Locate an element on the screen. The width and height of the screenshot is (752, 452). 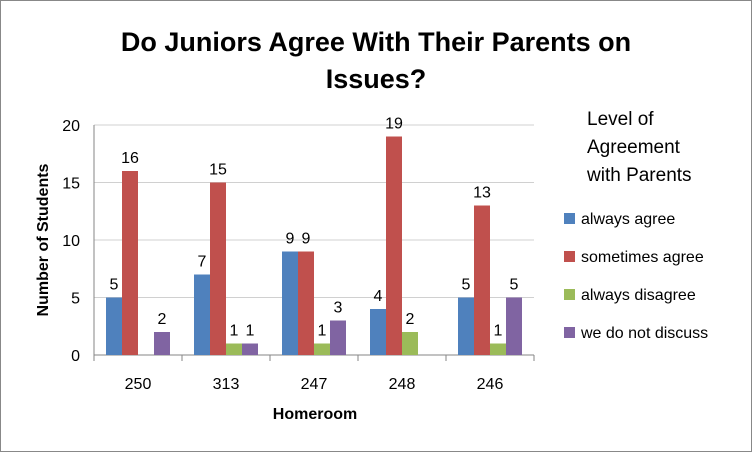
y-tick-label: 10 is located at coordinates (71, 241).